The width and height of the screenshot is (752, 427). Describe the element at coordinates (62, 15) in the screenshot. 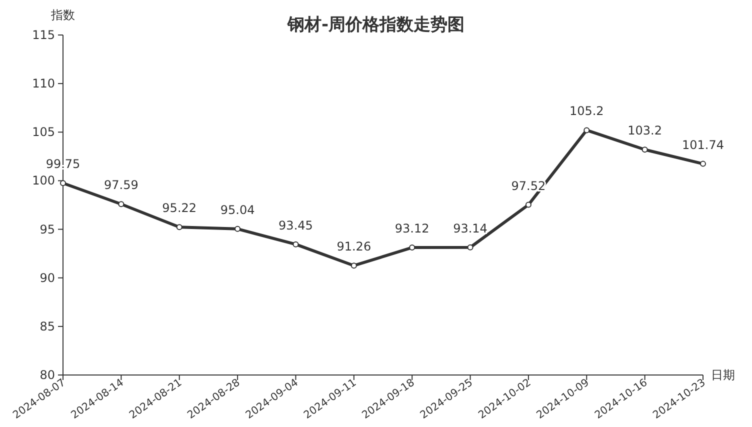

I see `y-axis-title: 指数` at that location.